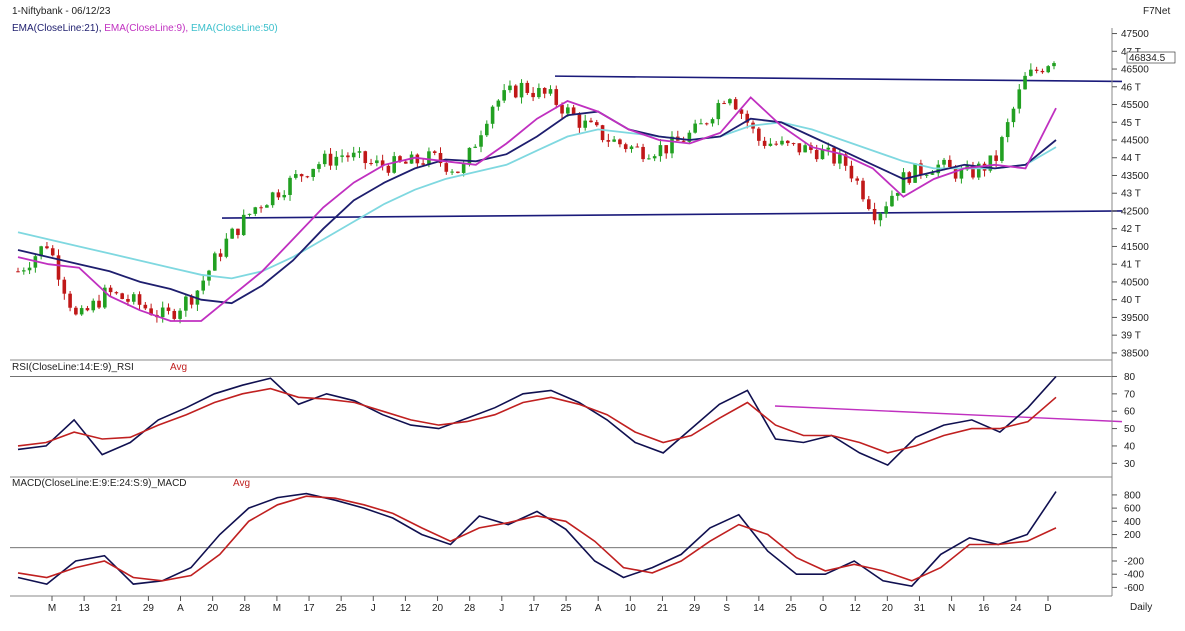  Describe the element at coordinates (1131, 265) in the screenshot. I see `price-tick-label: 41 T` at that location.